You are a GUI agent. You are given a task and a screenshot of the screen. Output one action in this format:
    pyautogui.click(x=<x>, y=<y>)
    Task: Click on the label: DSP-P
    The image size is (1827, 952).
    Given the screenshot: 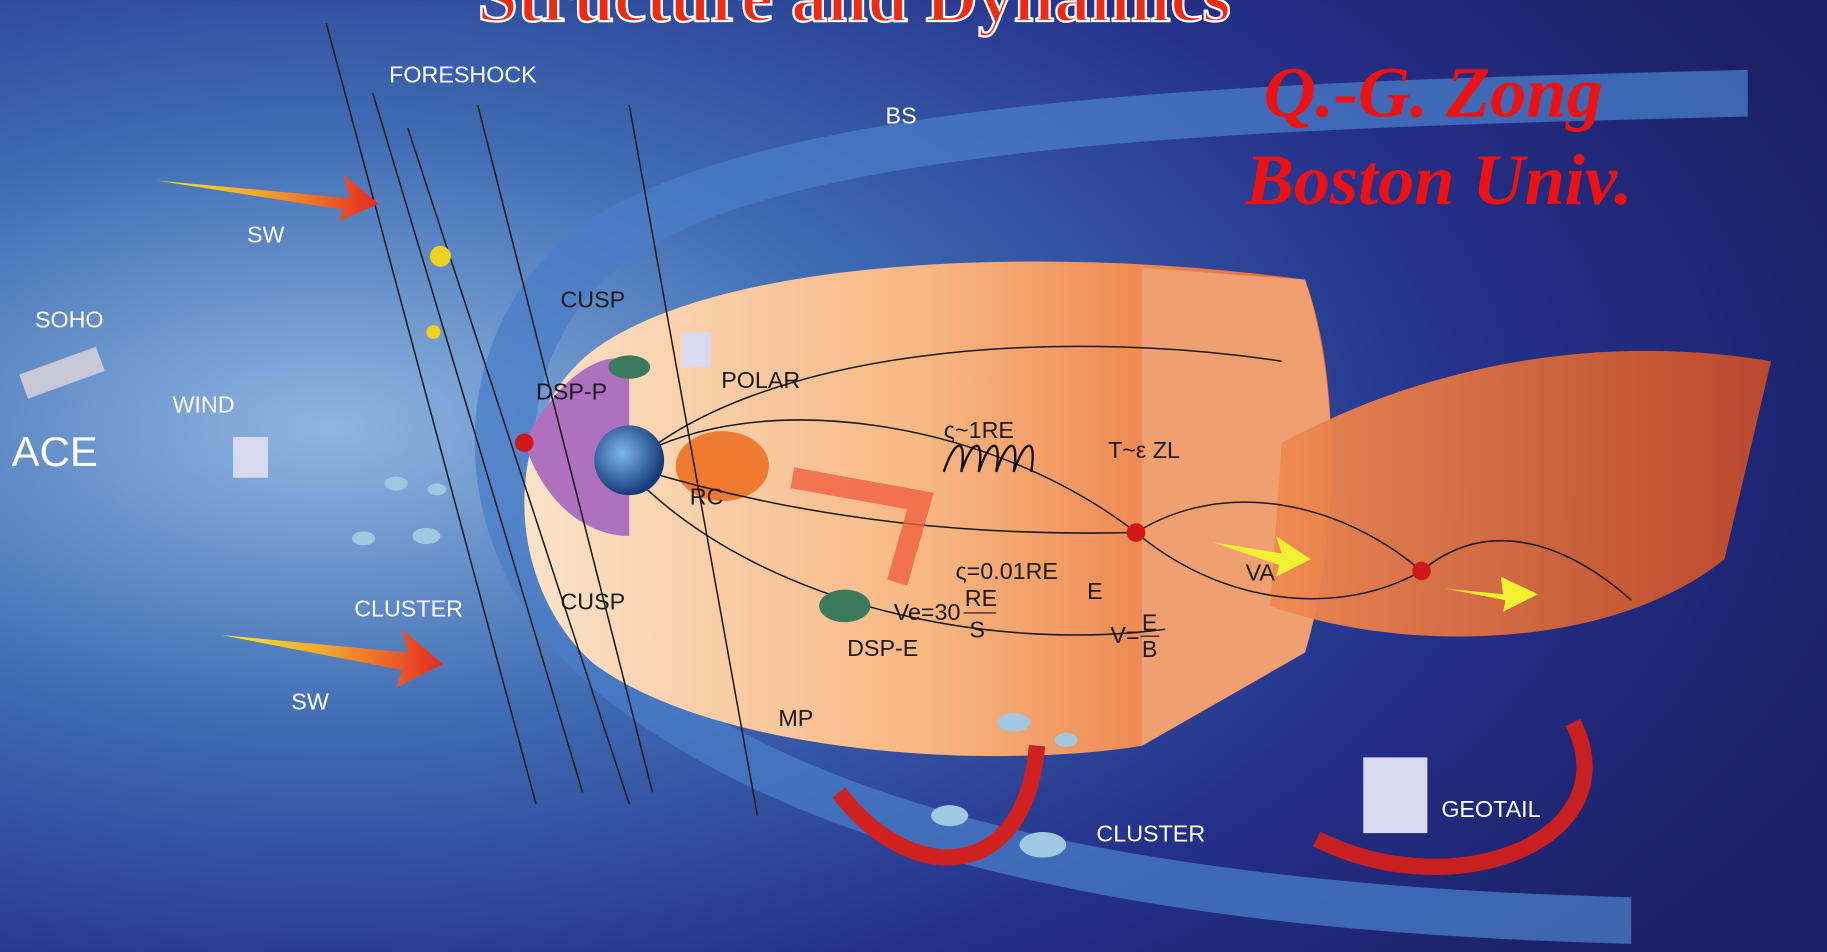 What is the action you would take?
    pyautogui.click(x=571, y=392)
    